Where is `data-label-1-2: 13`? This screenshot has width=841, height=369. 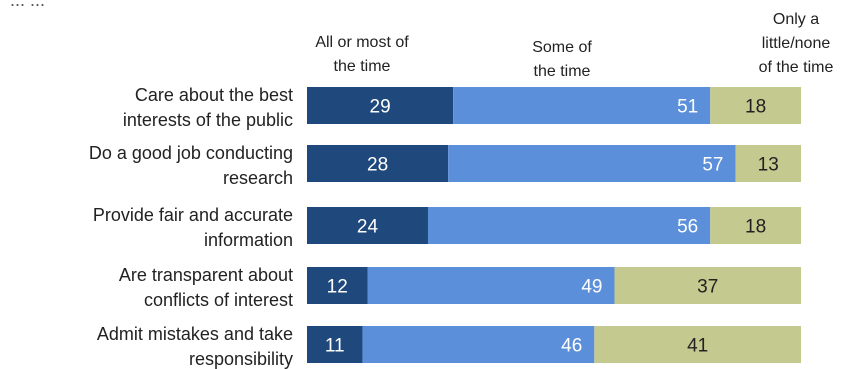 data-label-1-2: 13 is located at coordinates (768, 165).